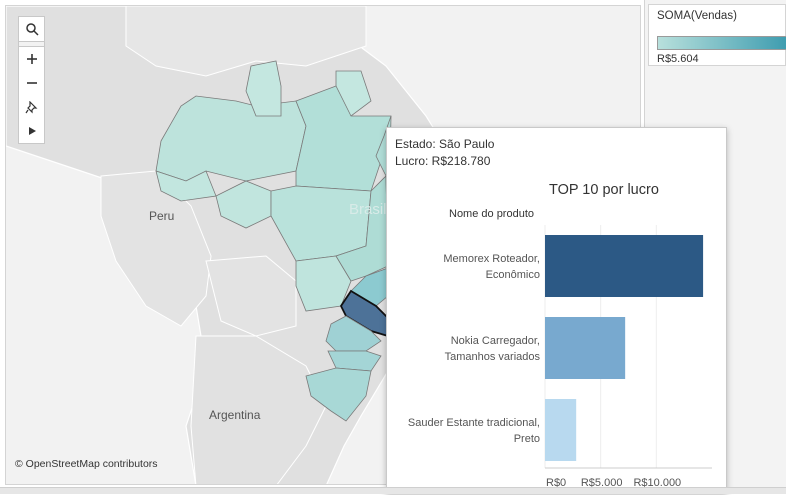 This screenshot has height=495, width=786. Describe the element at coordinates (445, 144) in the screenshot. I see `tooltip-state: Estado: São Paulo` at that location.